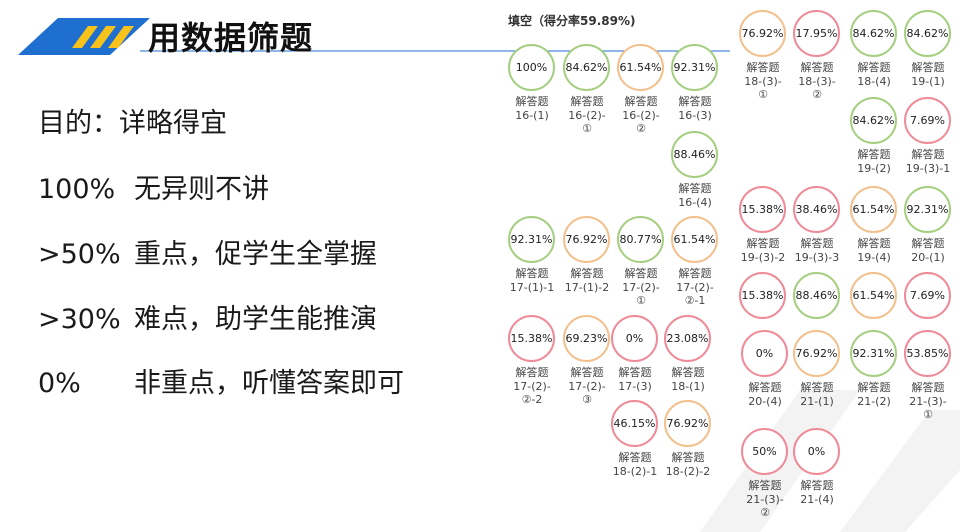 The image size is (960, 532). I want to click on question-label: 解答题 21-(4), so click(817, 492).